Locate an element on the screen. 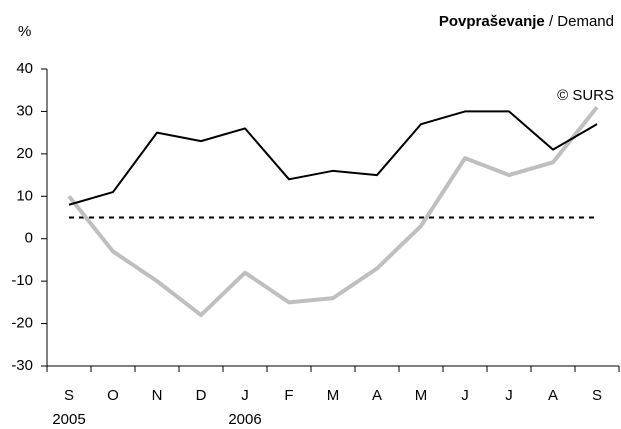  chart-title: Povpraševanje / Demand is located at coordinates (526, 21).